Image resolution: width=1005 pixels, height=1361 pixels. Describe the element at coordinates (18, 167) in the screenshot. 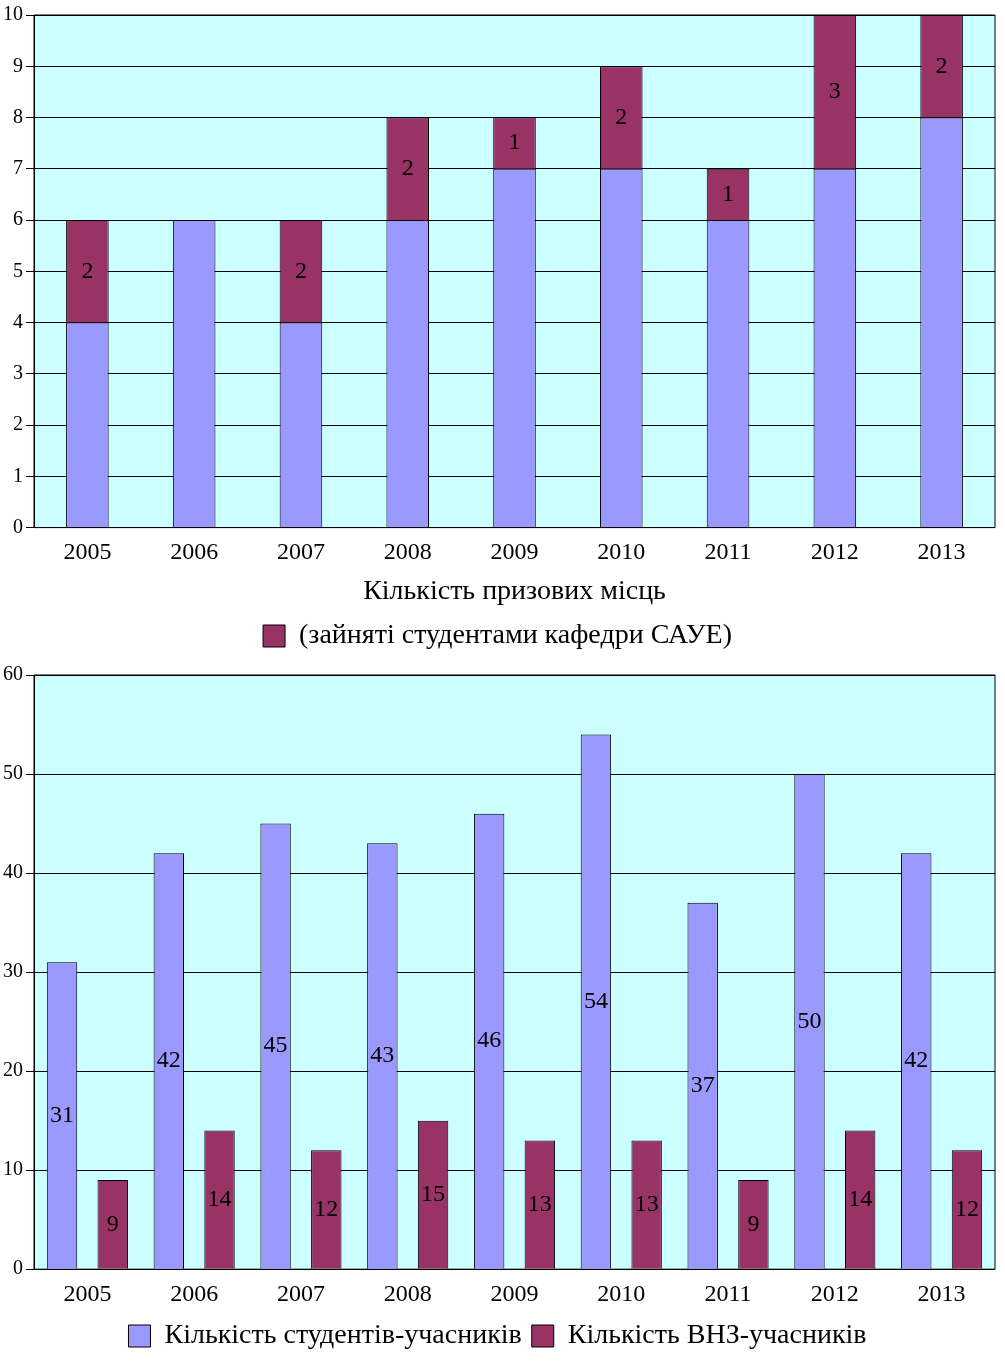

I see `y-tick-label: 7` at that location.